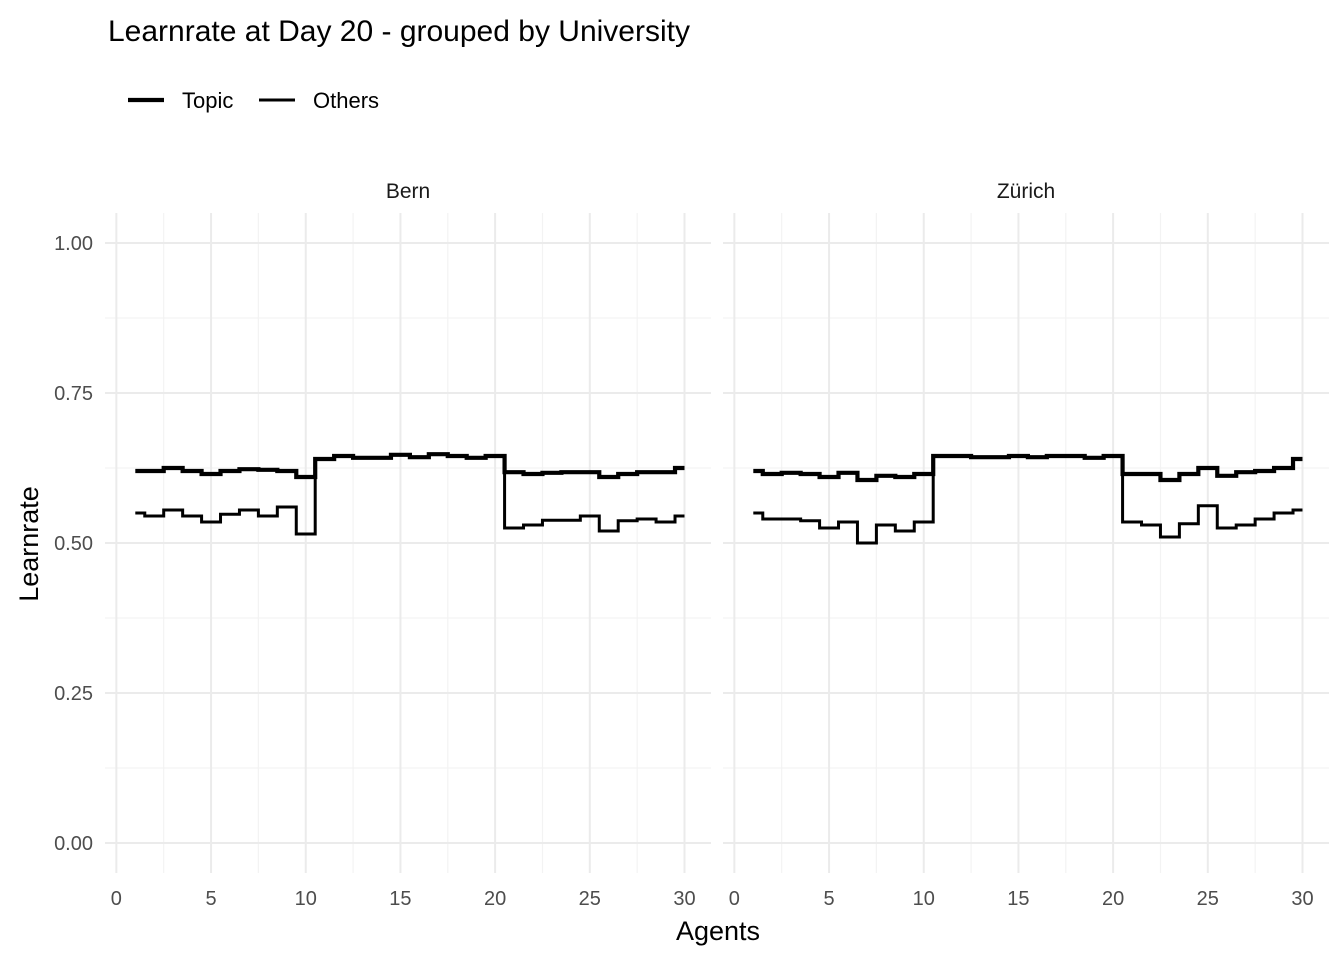 The height and width of the screenshot is (960, 1344). Describe the element at coordinates (207, 100) in the screenshot. I see `legend-label-topic: Topic` at that location.